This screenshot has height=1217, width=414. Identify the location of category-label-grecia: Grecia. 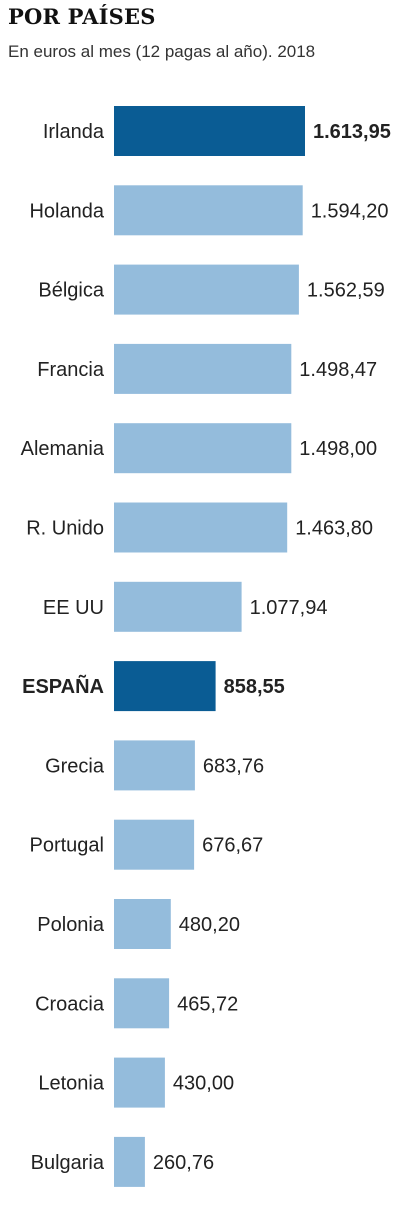
(75, 766).